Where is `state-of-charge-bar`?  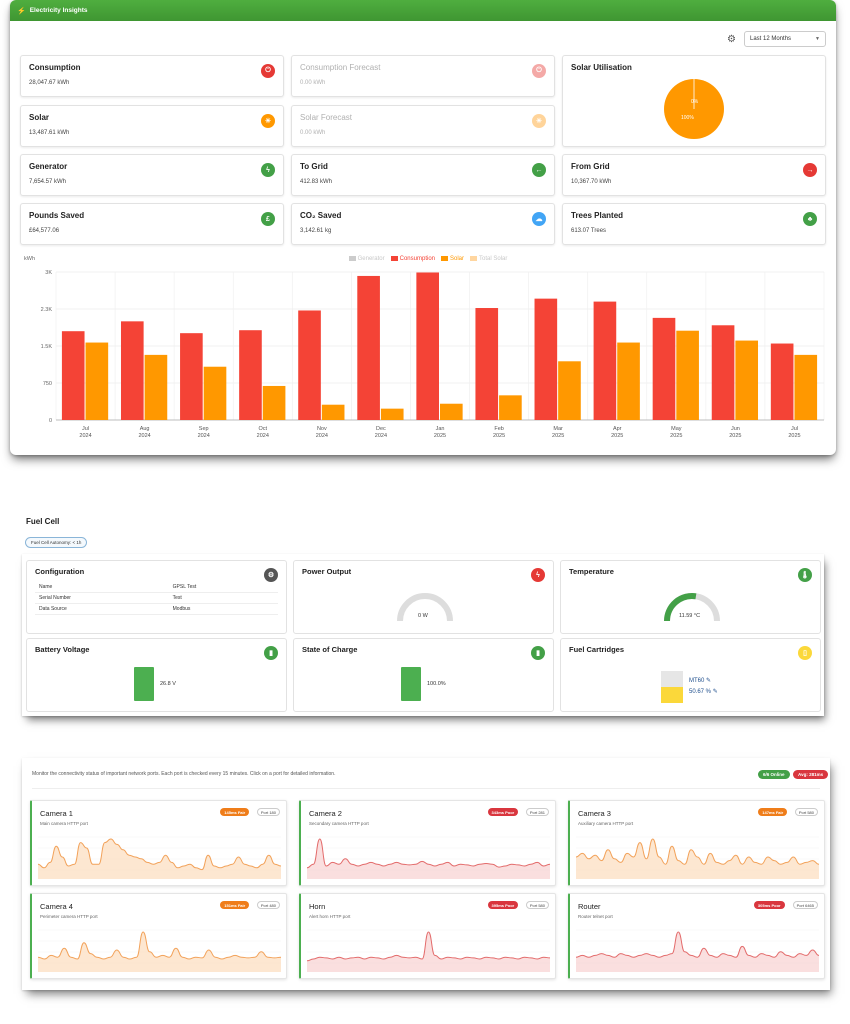
state-of-charge-bar is located at coordinates (411, 684).